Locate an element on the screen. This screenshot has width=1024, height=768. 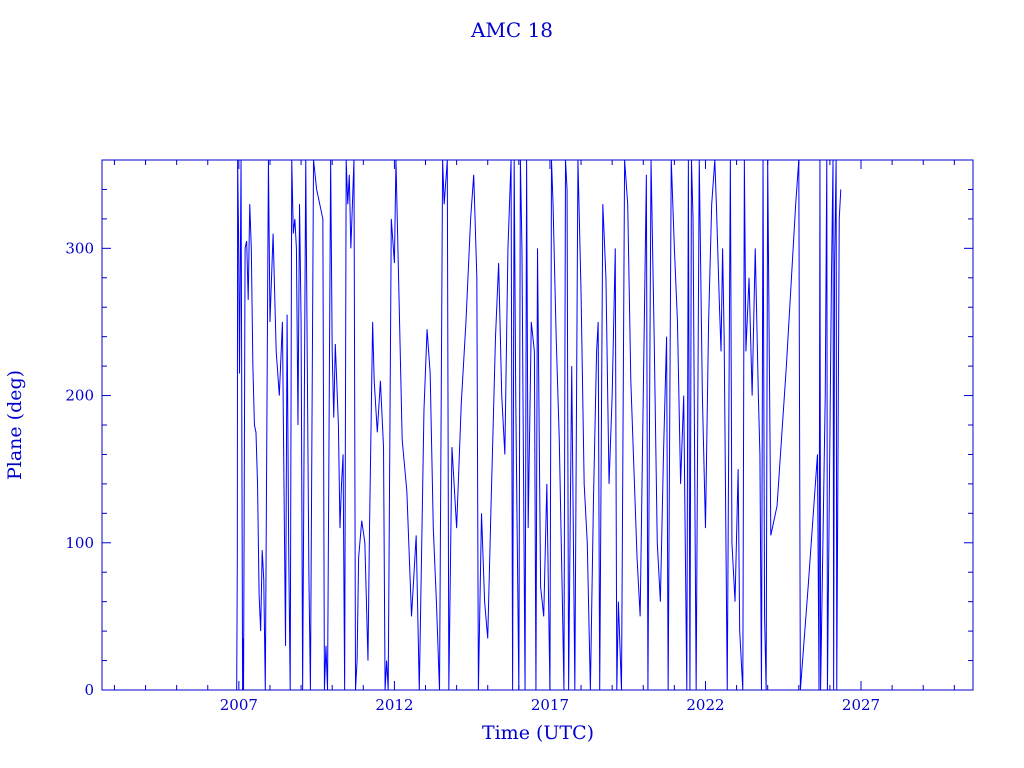
chart-title: AMC 18 is located at coordinates (511, 30).